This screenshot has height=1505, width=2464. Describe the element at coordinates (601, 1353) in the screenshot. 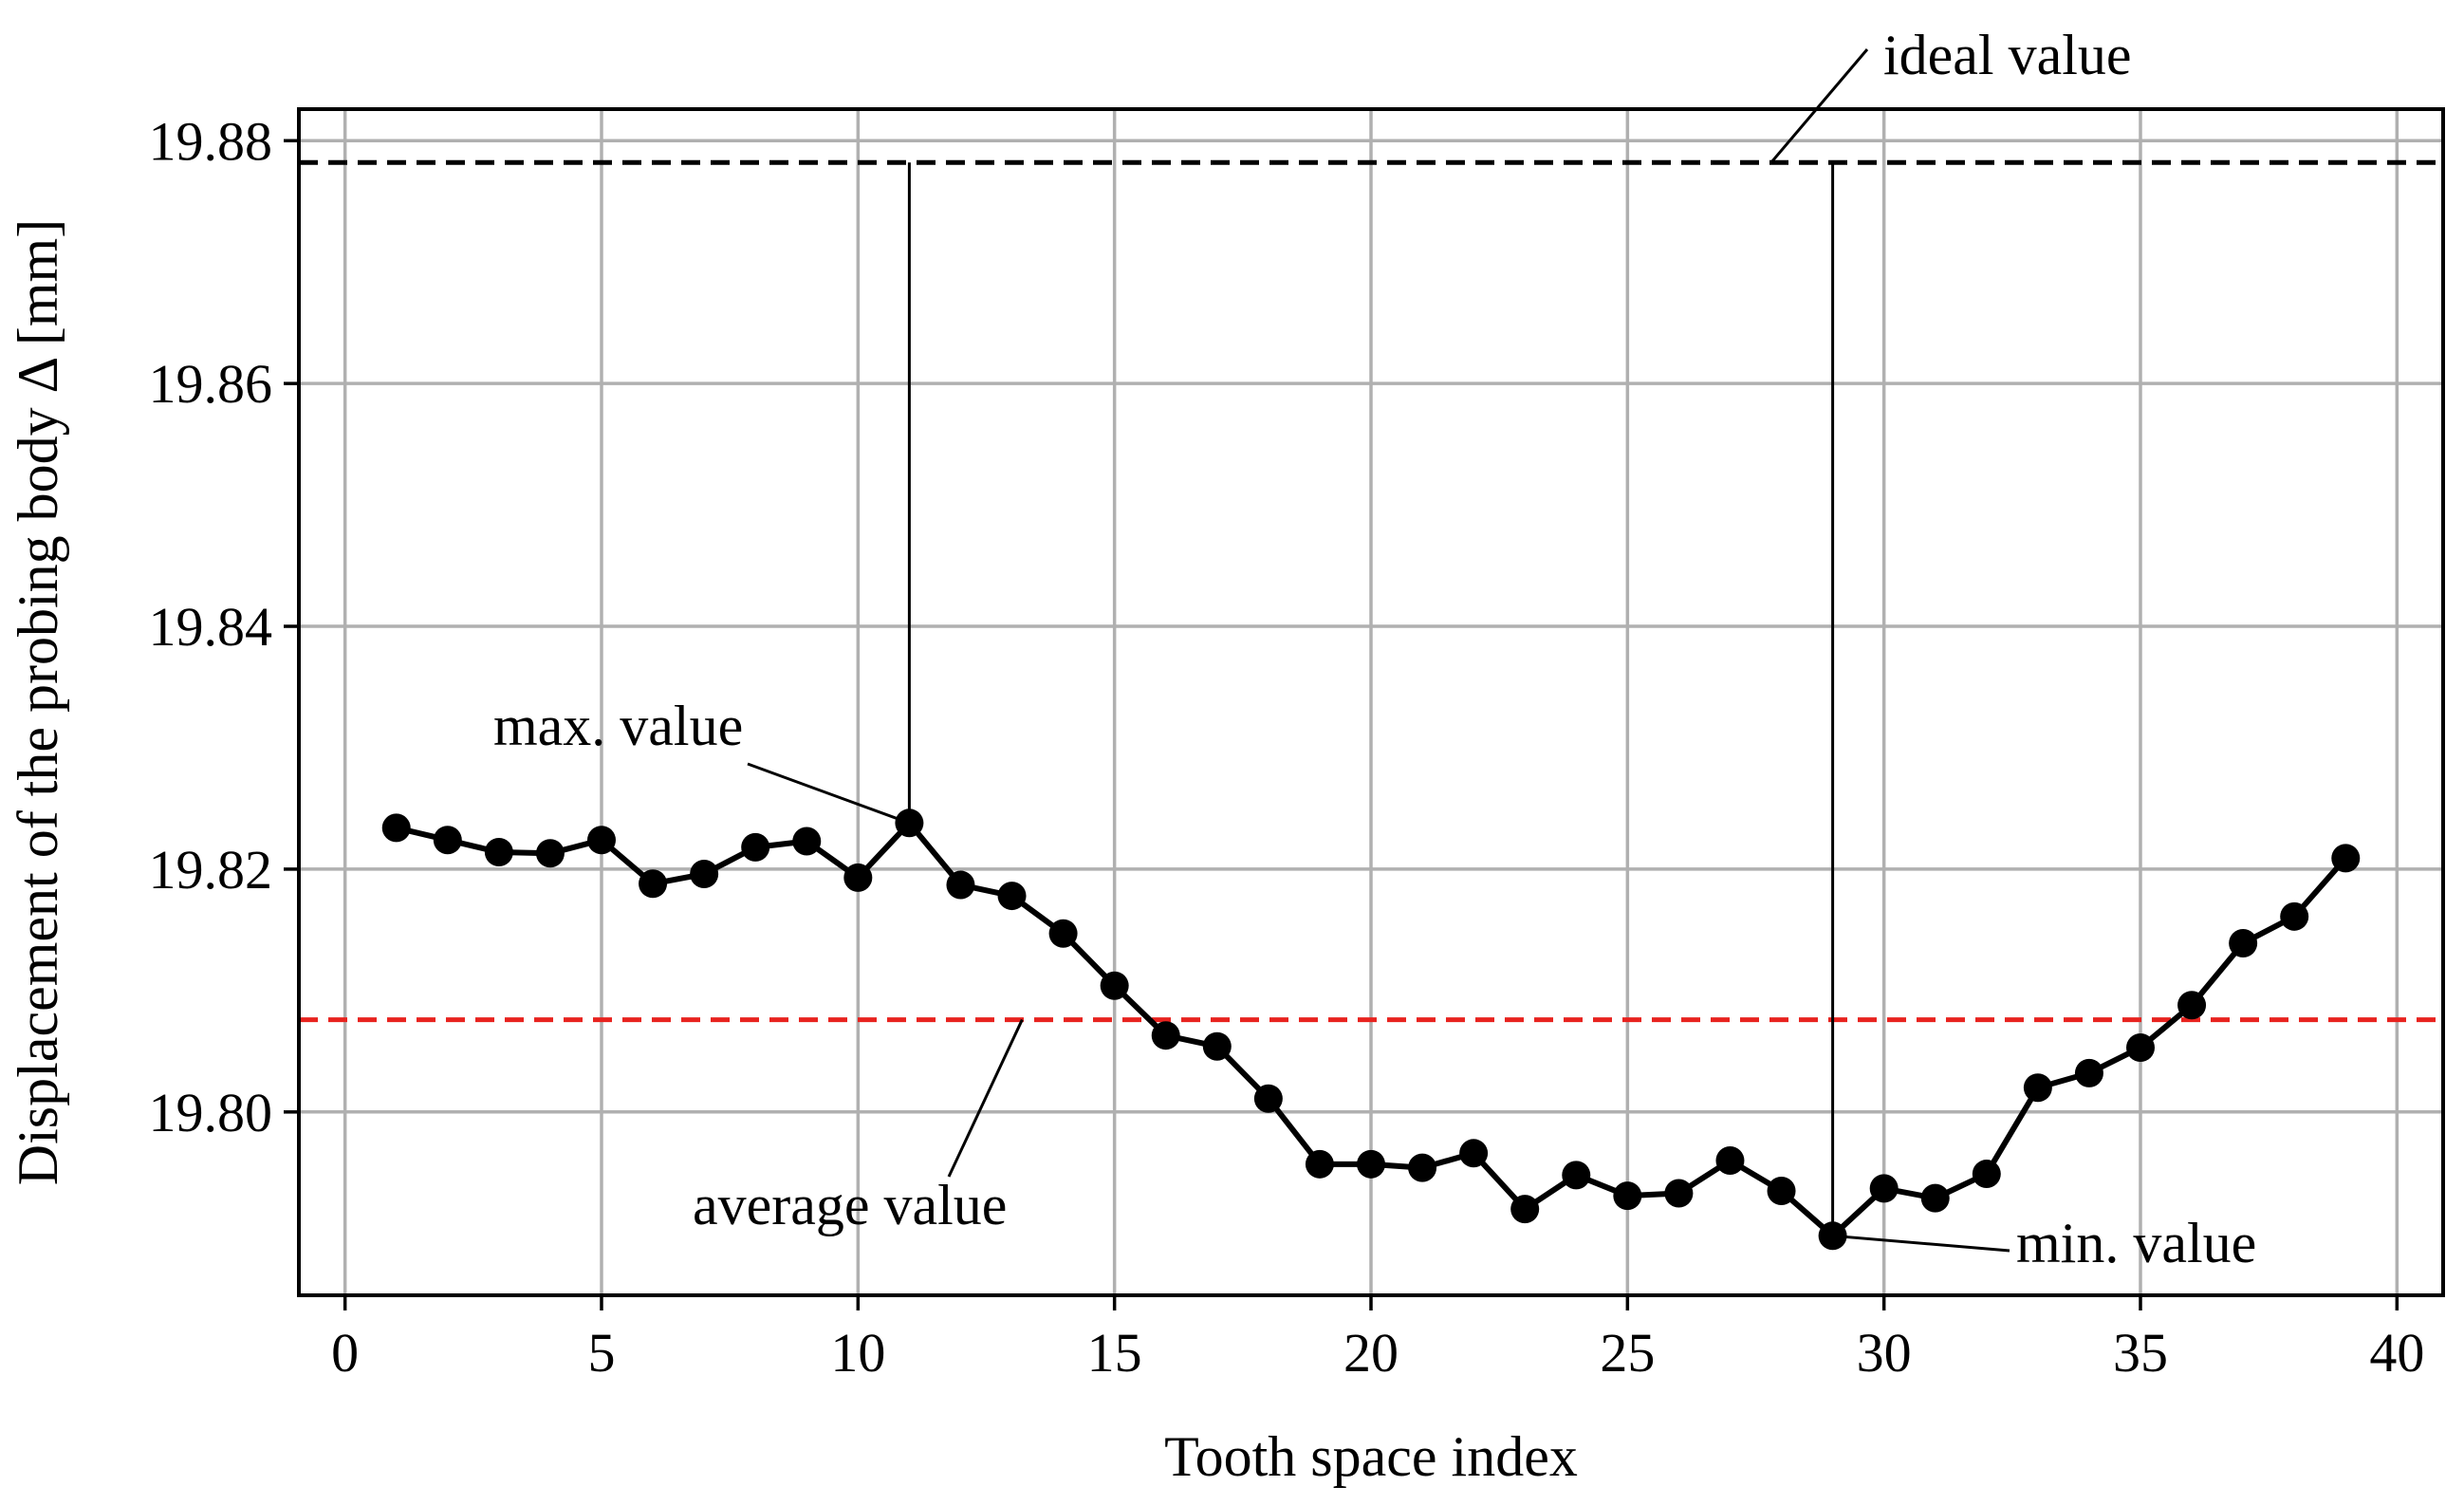

I see `x-tick-label: 5` at that location.